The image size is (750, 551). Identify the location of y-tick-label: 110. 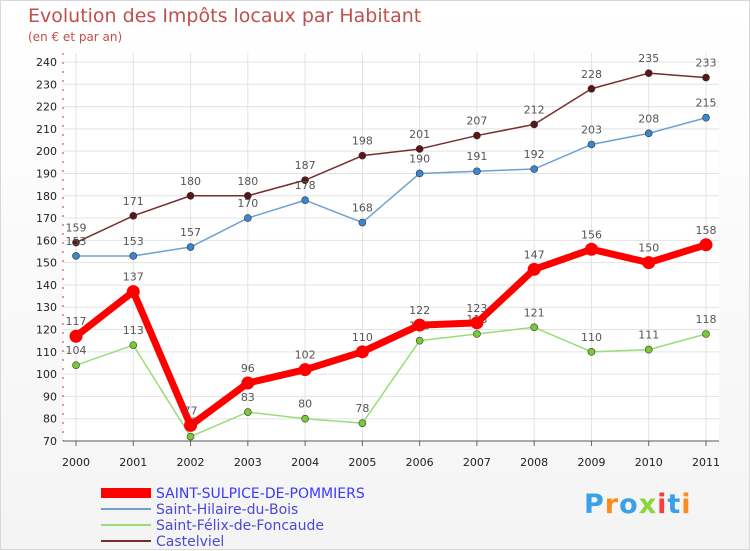
(46, 352).